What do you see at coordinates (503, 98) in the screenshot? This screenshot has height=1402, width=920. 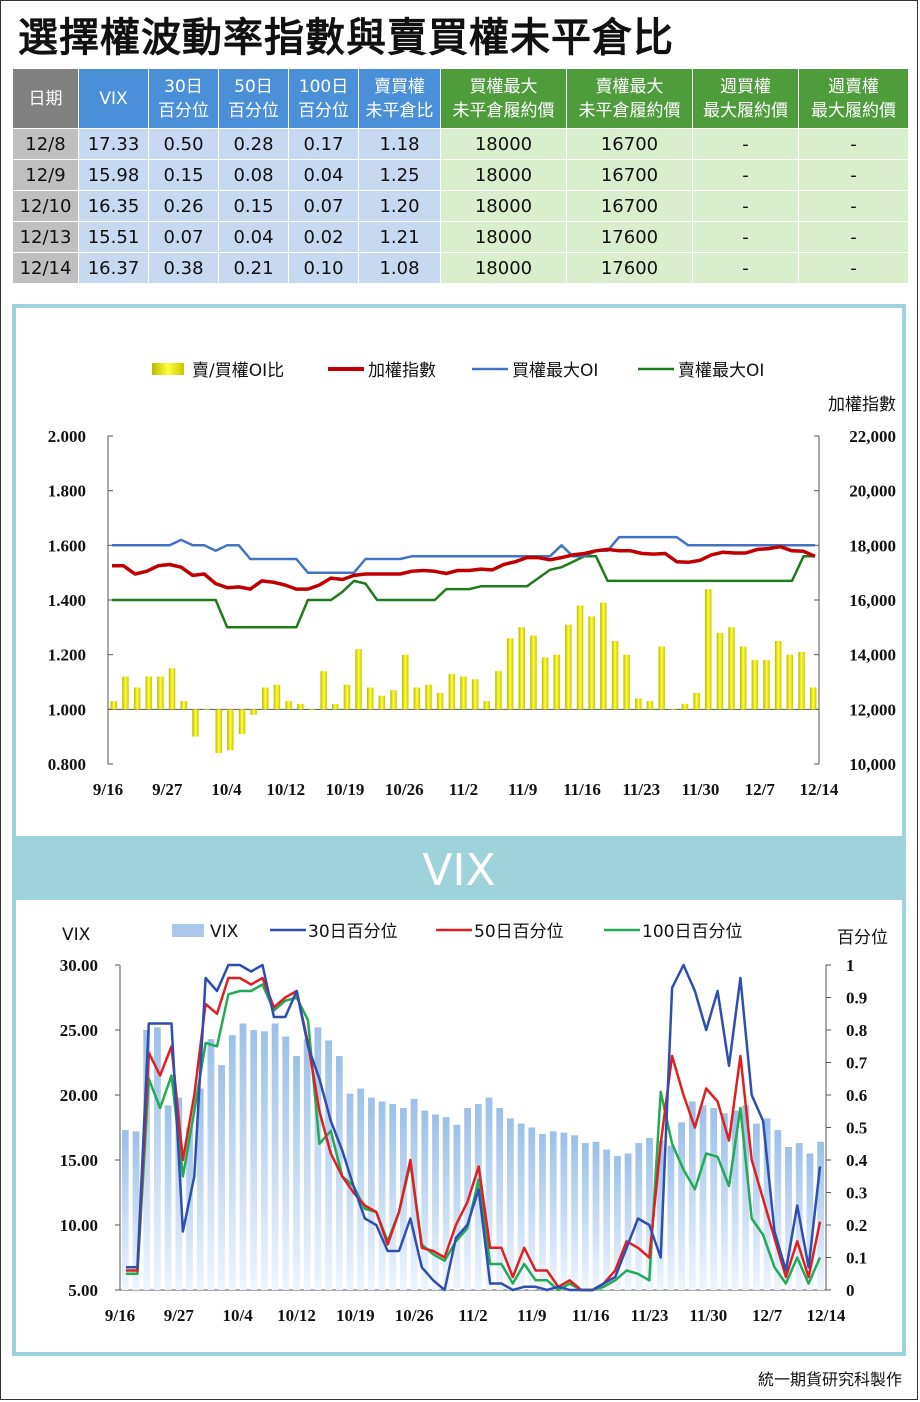 I see `column-header: 買權最大 未平倉履約價` at bounding box center [503, 98].